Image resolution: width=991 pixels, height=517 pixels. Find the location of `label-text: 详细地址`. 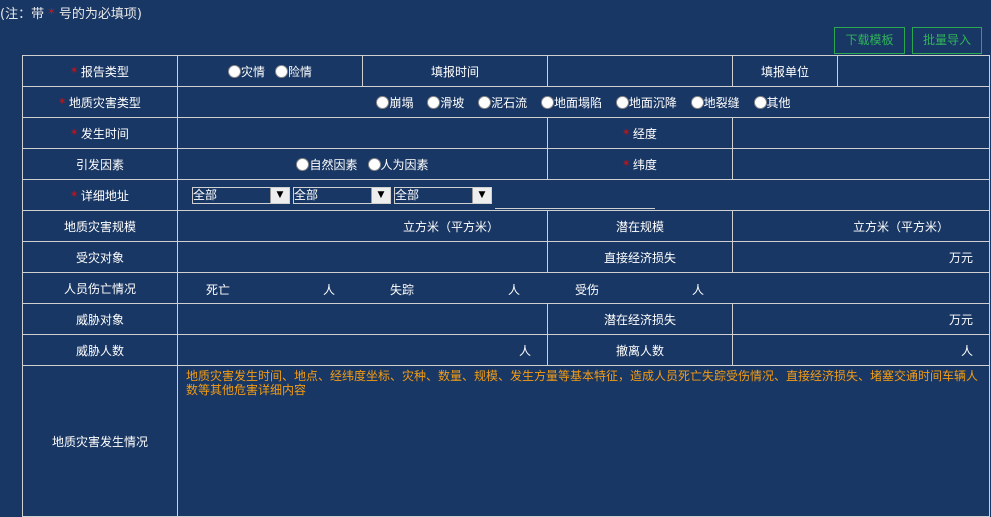

label-text: 详细地址 is located at coordinates (104, 195).